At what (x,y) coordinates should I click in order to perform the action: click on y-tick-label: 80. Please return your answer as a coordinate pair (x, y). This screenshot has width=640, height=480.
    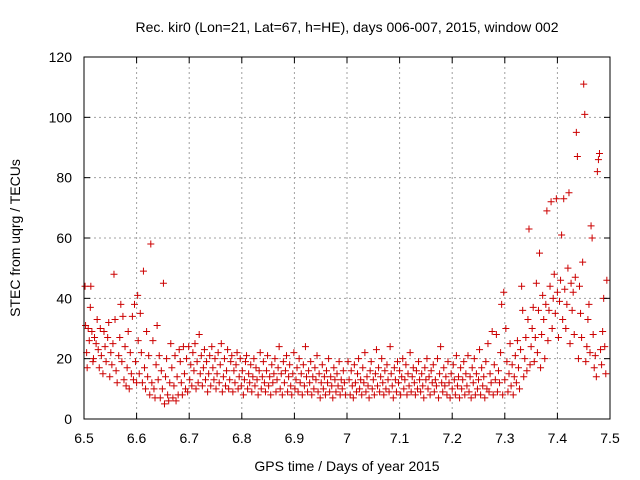
    Looking at the image, I should click on (64, 178).